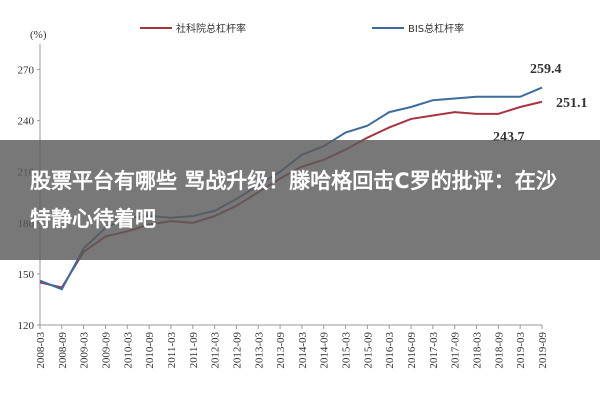  What do you see at coordinates (194, 350) in the screenshot?
I see `x-tick-label: 2011-09` at bounding box center [194, 350].